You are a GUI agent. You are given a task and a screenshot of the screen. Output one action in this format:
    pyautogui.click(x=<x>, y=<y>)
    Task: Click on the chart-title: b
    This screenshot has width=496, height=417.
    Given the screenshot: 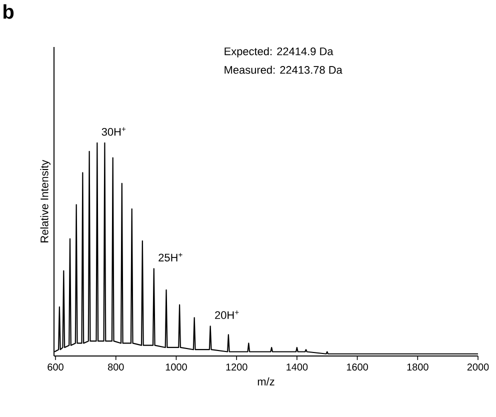 What is the action you would take?
    pyautogui.click(x=9, y=11)
    